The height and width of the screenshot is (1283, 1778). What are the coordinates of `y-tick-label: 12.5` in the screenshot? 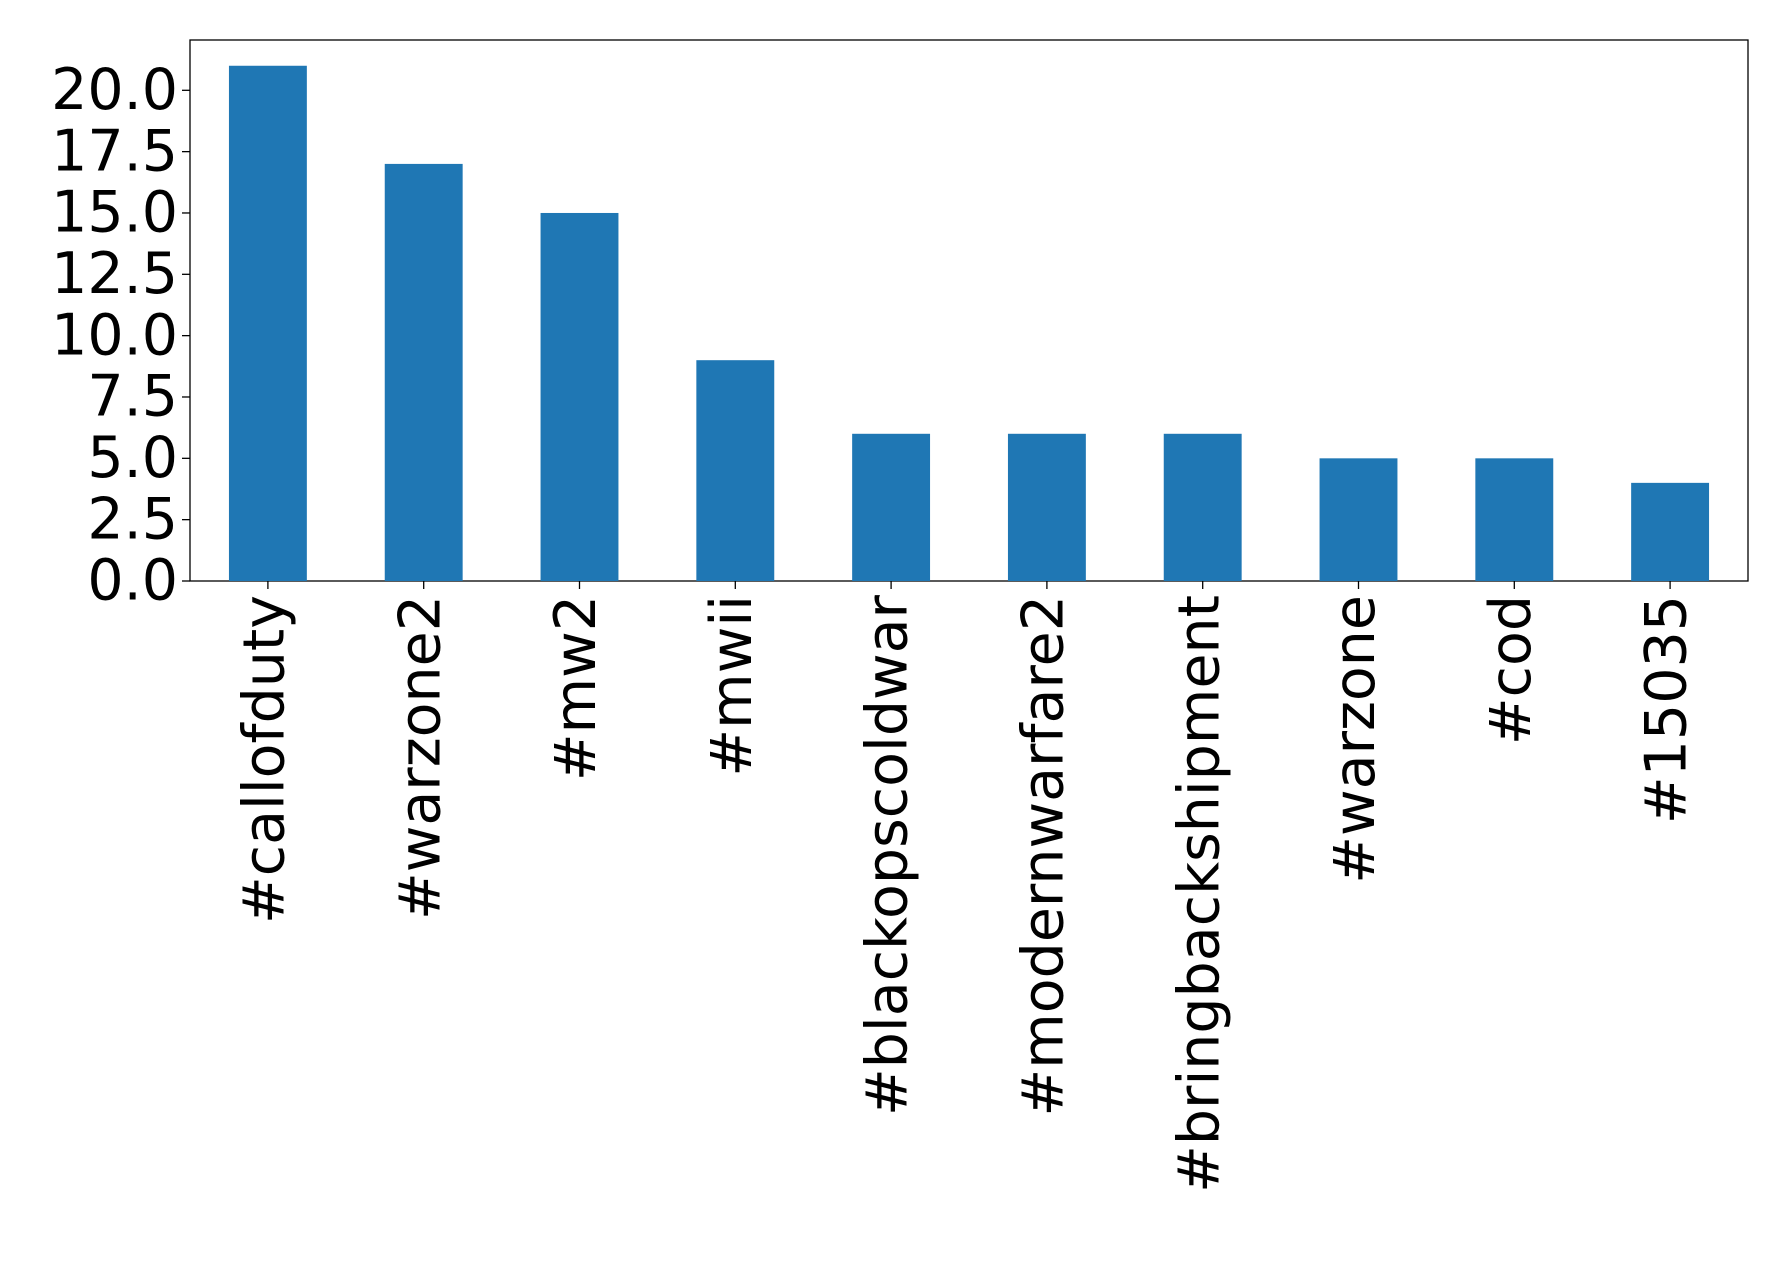 It's located at (114, 274).